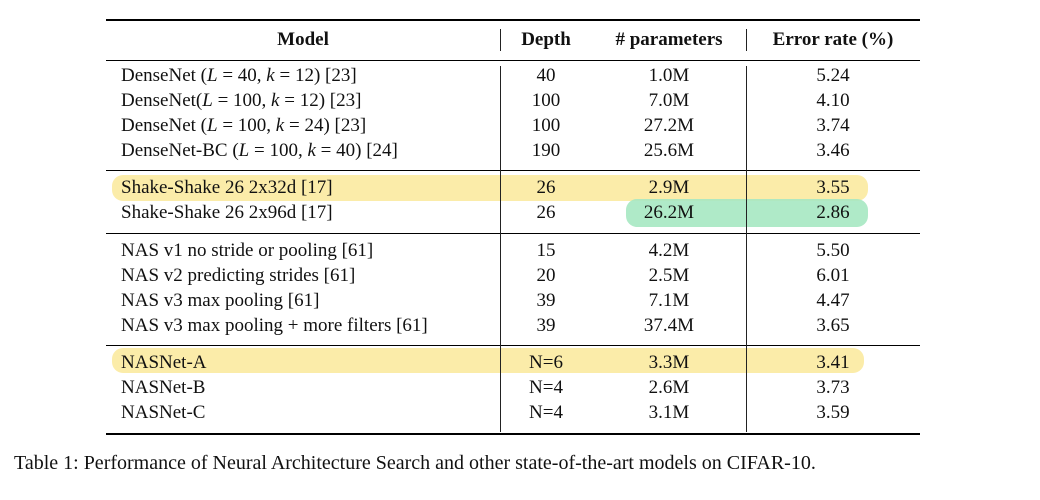 The height and width of the screenshot is (500, 1040). Describe the element at coordinates (669, 39) in the screenshot. I see `header-params: # parameters` at that location.